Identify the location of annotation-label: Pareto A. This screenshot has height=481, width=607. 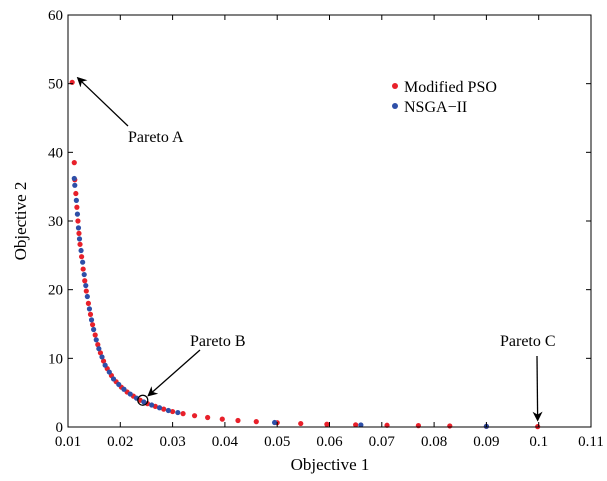
(156, 137).